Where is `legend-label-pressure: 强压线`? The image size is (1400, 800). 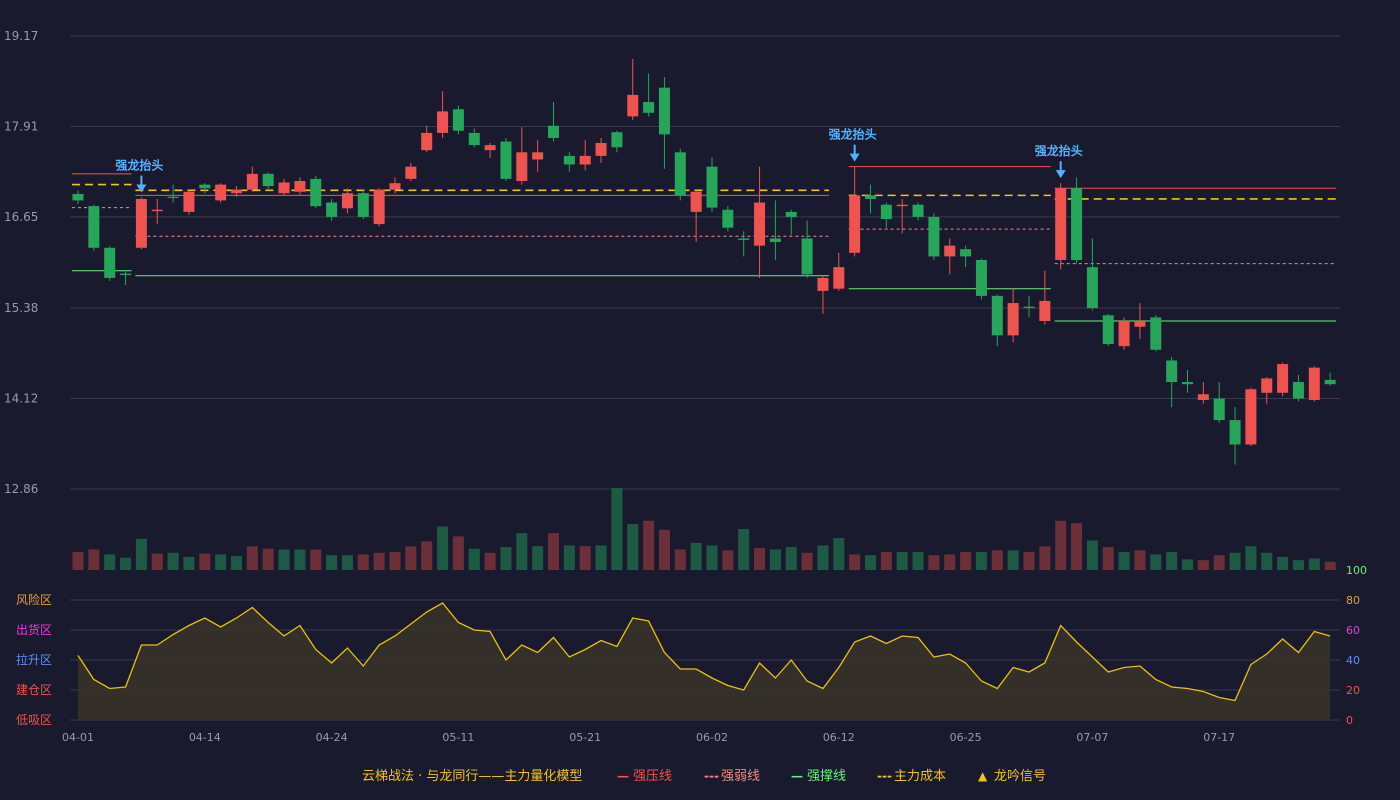
legend-label-pressure: 强压线 is located at coordinates (652, 776).